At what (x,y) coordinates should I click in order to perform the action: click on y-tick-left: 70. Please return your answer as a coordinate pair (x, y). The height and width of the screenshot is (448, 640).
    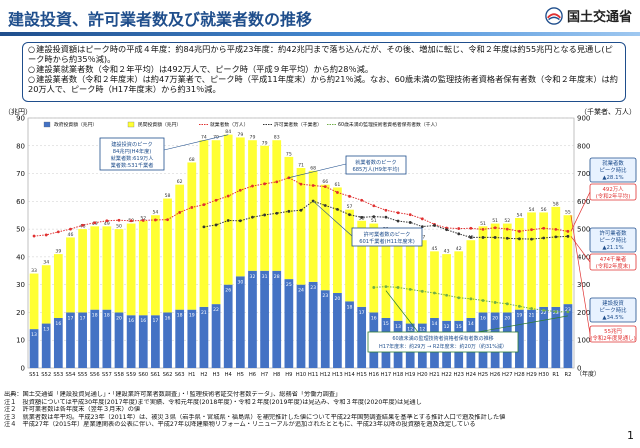
    Looking at the image, I should click on (20, 174).